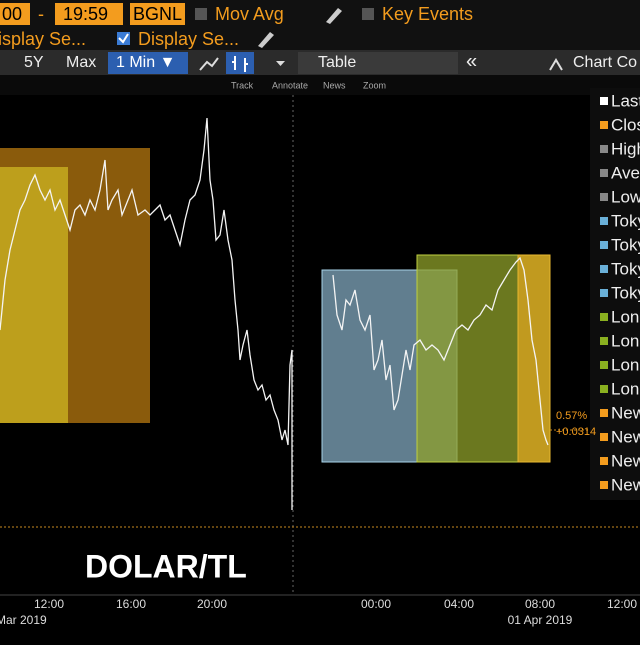 The width and height of the screenshot is (640, 645). What do you see at coordinates (334, 85) in the screenshot?
I see `tool: News` at bounding box center [334, 85].